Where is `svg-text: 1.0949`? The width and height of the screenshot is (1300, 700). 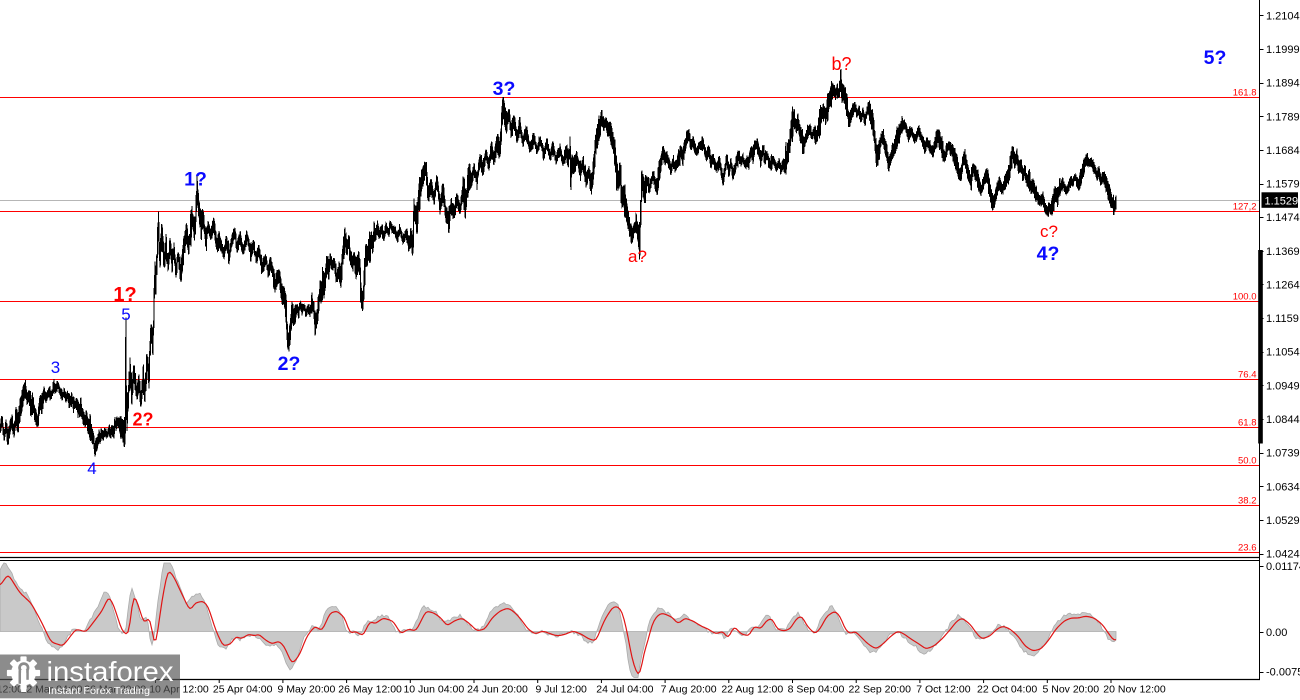 svg-text: 1.0949 is located at coordinates (1283, 386).